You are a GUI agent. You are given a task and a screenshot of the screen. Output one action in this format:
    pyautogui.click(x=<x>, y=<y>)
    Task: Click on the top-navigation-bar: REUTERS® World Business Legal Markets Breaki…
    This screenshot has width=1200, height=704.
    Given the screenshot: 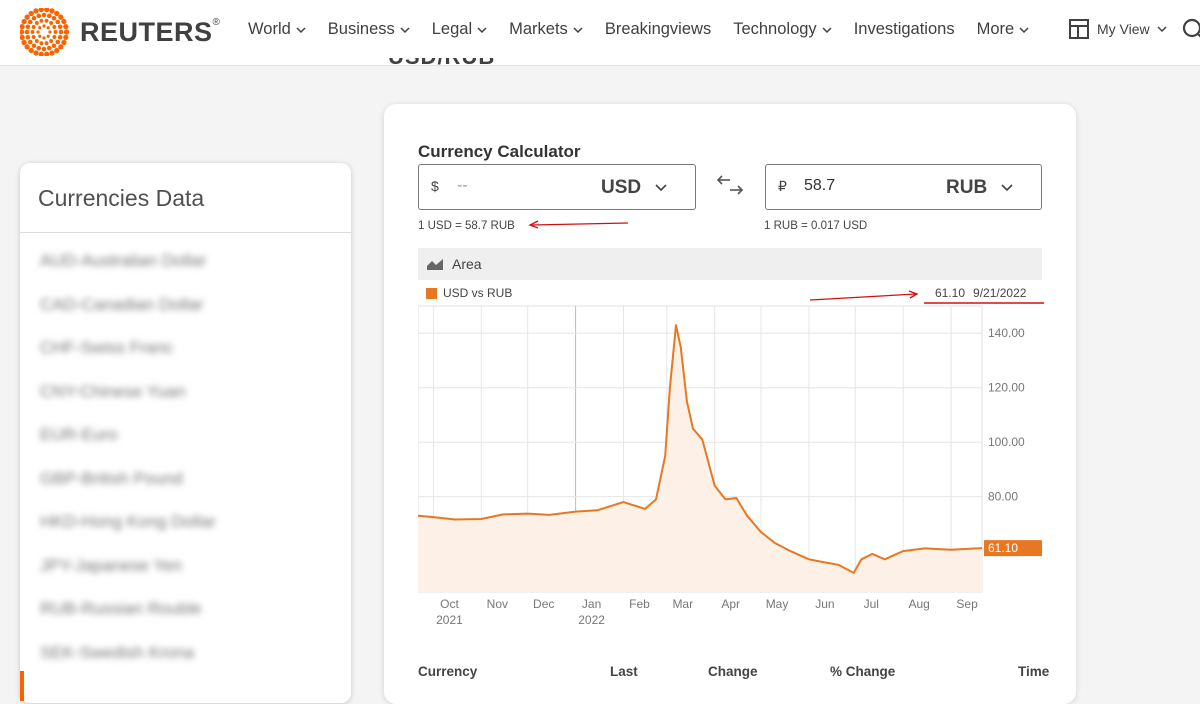 What is the action you would take?
    pyautogui.click(x=600, y=33)
    